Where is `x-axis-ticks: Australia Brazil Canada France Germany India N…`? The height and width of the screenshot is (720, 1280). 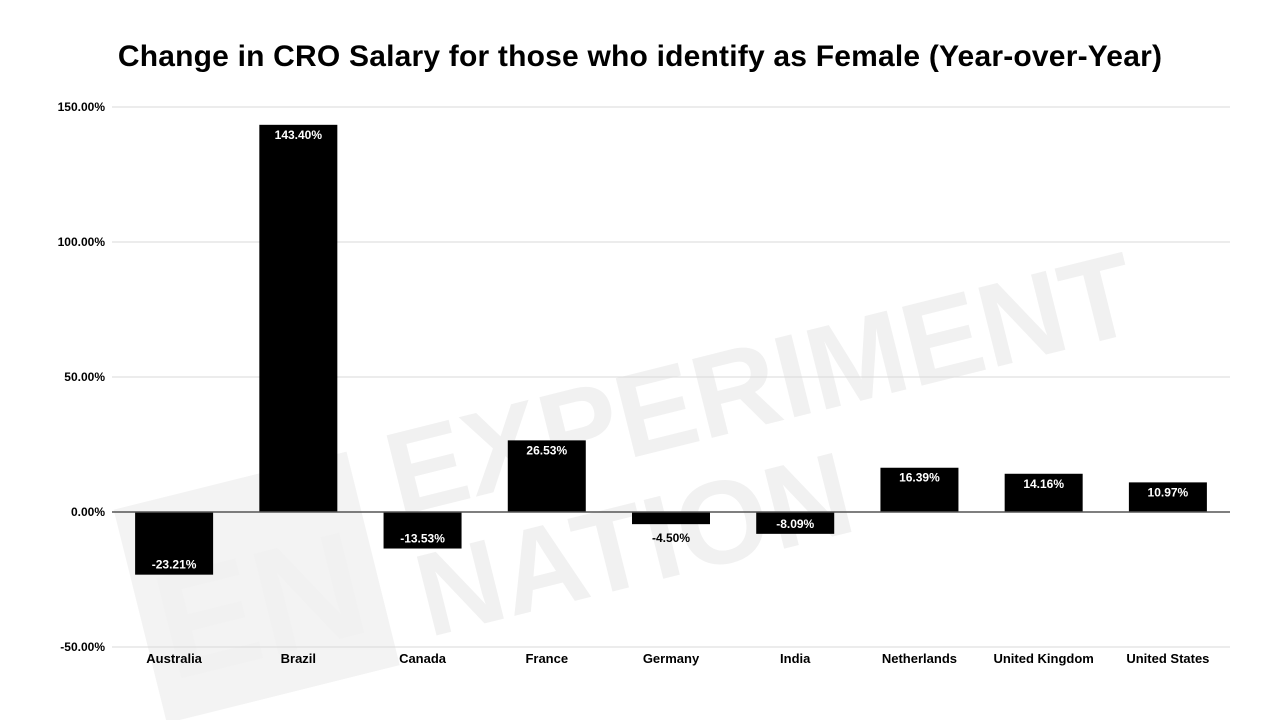
x-axis-ticks: Australia Brazil Canada France Germany India N… is located at coordinates (677, 658).